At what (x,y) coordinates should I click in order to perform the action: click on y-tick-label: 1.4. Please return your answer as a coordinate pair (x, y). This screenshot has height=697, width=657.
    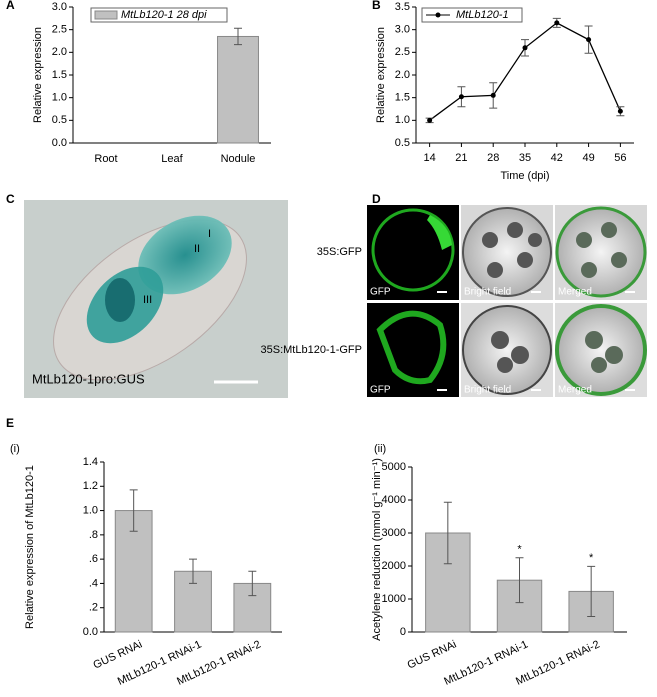
    Looking at the image, I should click on (90, 462).